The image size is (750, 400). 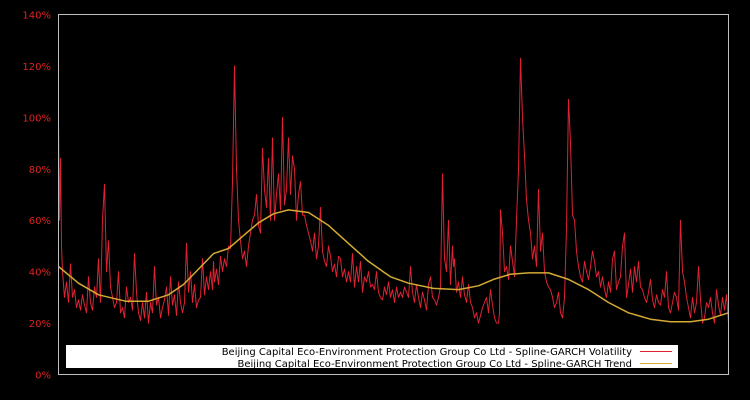 What do you see at coordinates (36, 118) in the screenshot?
I see `y-tick-label: 100%` at bounding box center [36, 118].